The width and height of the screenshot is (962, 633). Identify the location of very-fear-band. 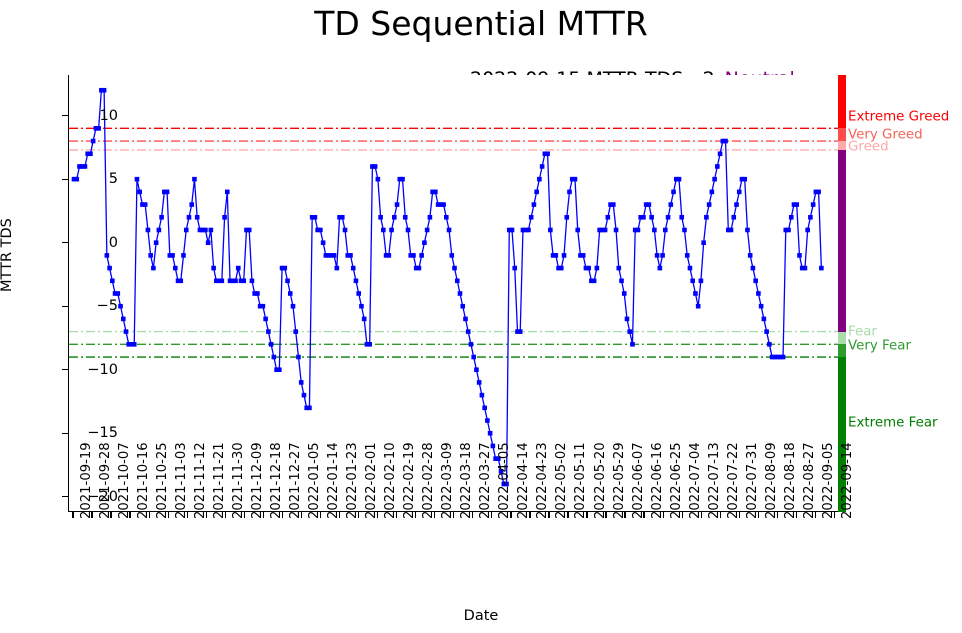
(842, 351).